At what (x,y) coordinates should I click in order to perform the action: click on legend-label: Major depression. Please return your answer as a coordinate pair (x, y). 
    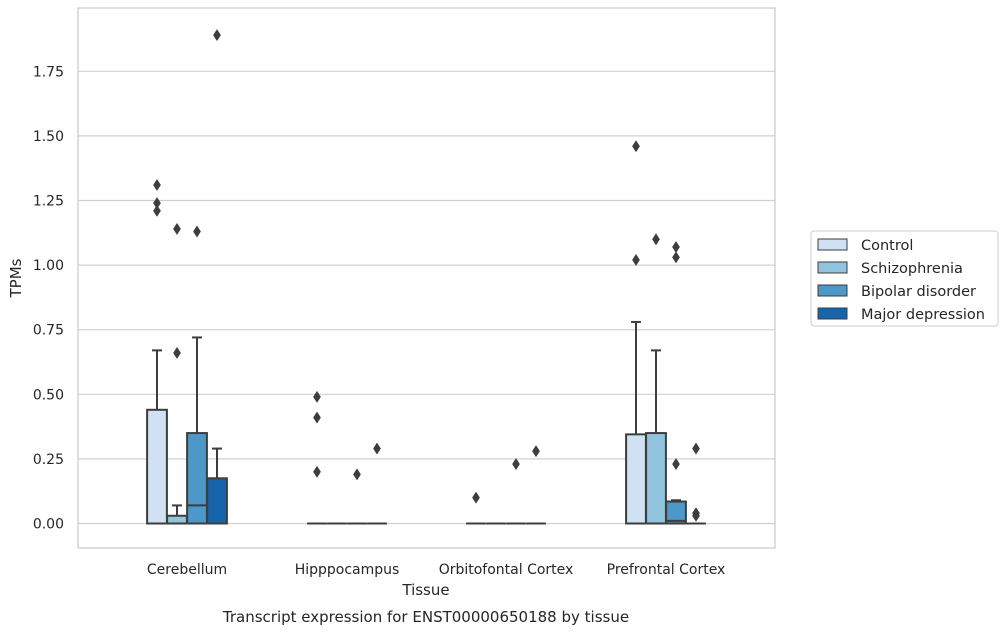
    Looking at the image, I should click on (923, 315).